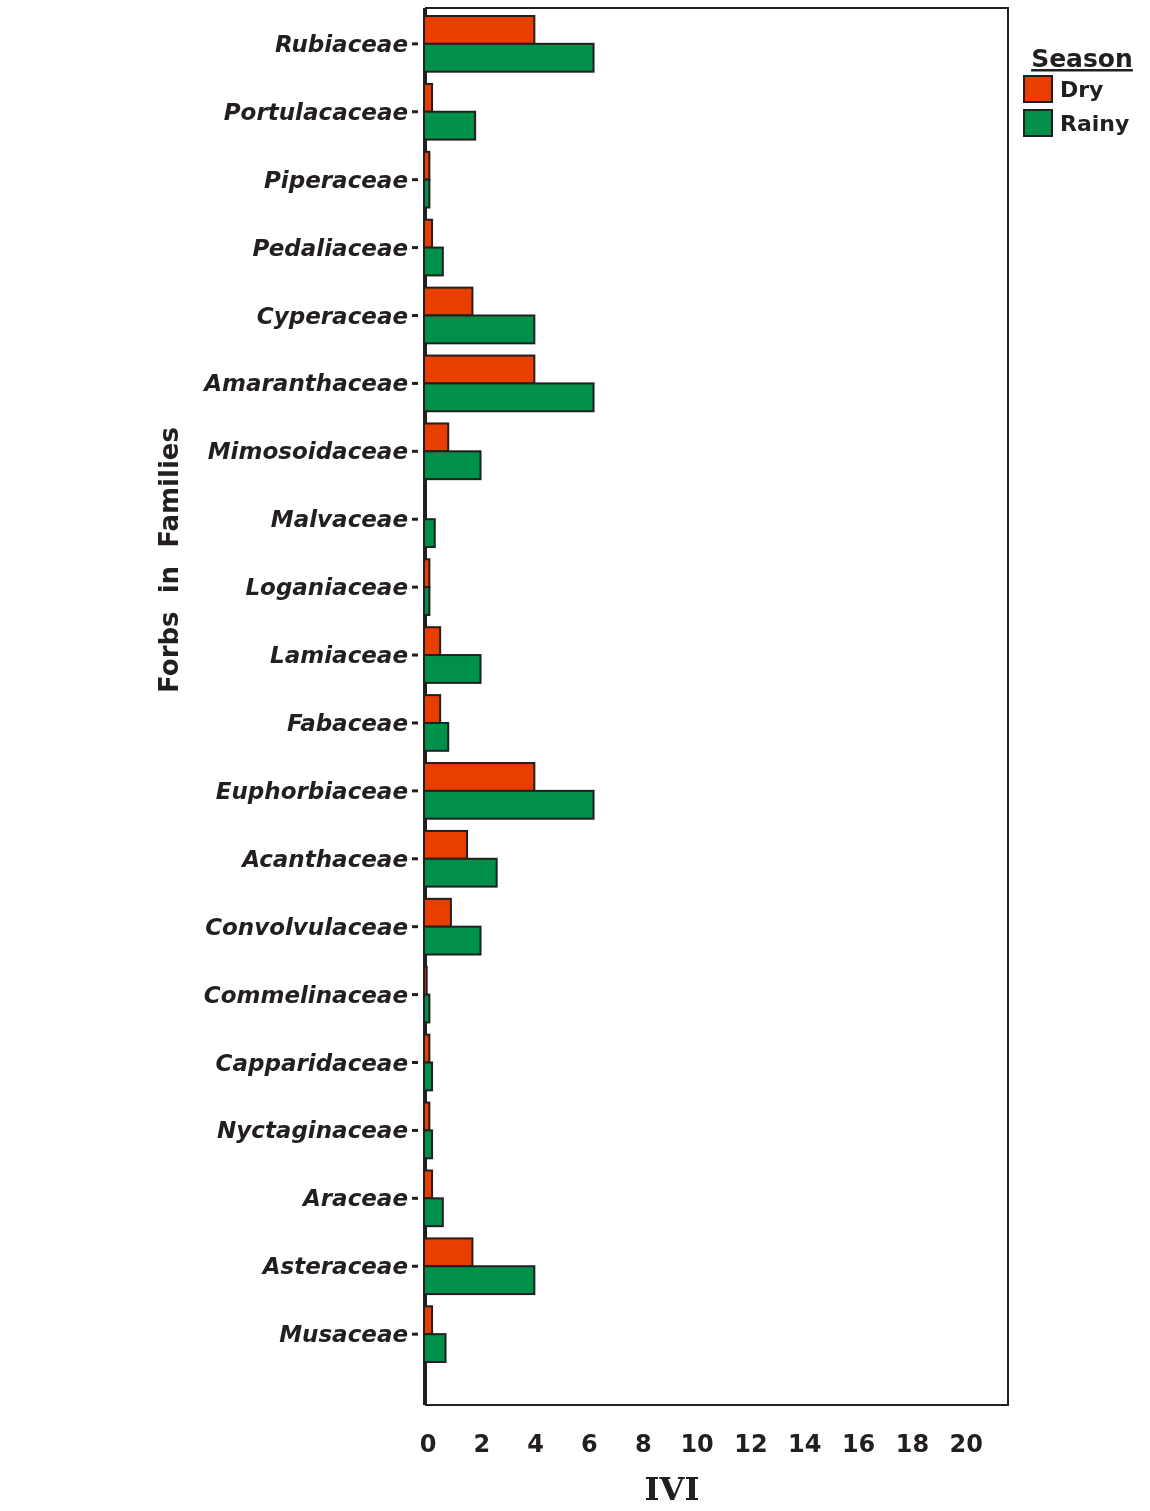 Image resolution: width=1150 pixels, height=1511 pixels. I want to click on y-tick-label: Piperaceae, so click(335, 179).